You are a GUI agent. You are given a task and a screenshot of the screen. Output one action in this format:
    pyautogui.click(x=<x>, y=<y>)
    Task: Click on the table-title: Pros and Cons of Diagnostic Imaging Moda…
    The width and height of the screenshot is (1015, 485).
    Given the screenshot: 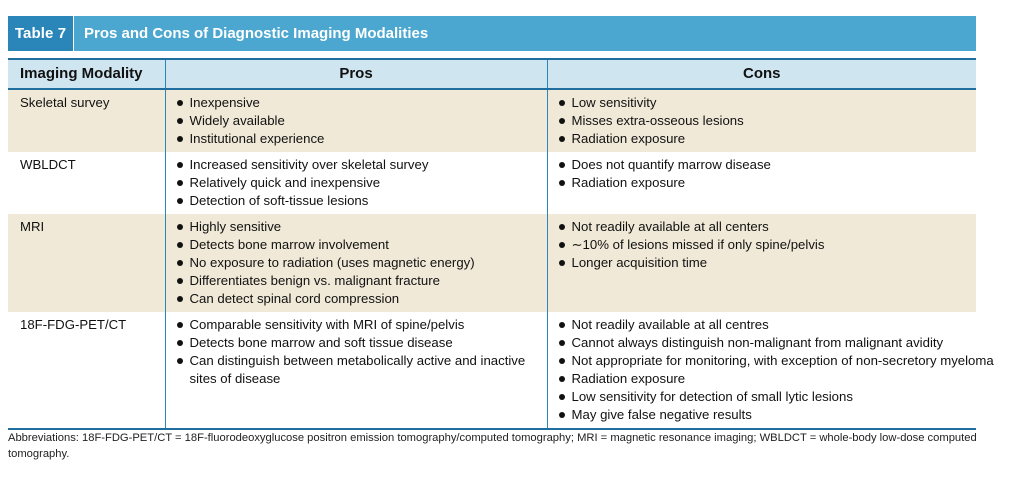 What is the action you would take?
    pyautogui.click(x=256, y=33)
    